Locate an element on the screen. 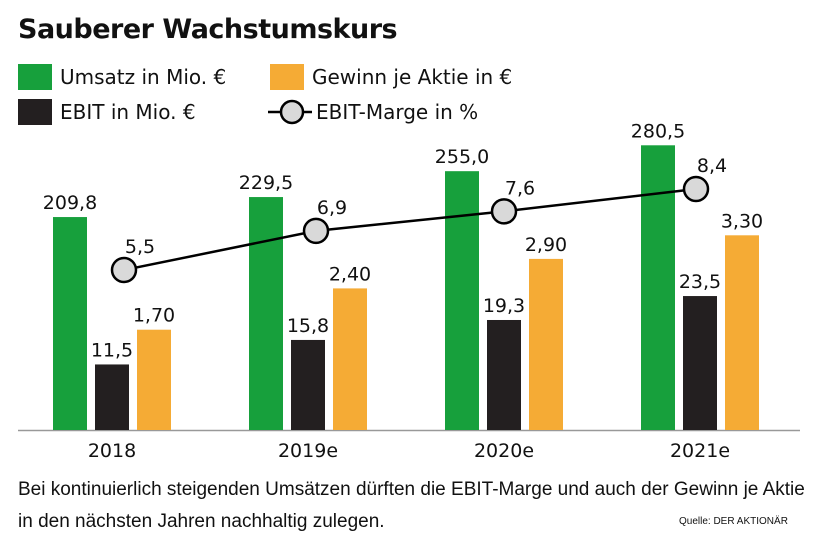  data-label-ebit: 15,8 is located at coordinates (308, 326).